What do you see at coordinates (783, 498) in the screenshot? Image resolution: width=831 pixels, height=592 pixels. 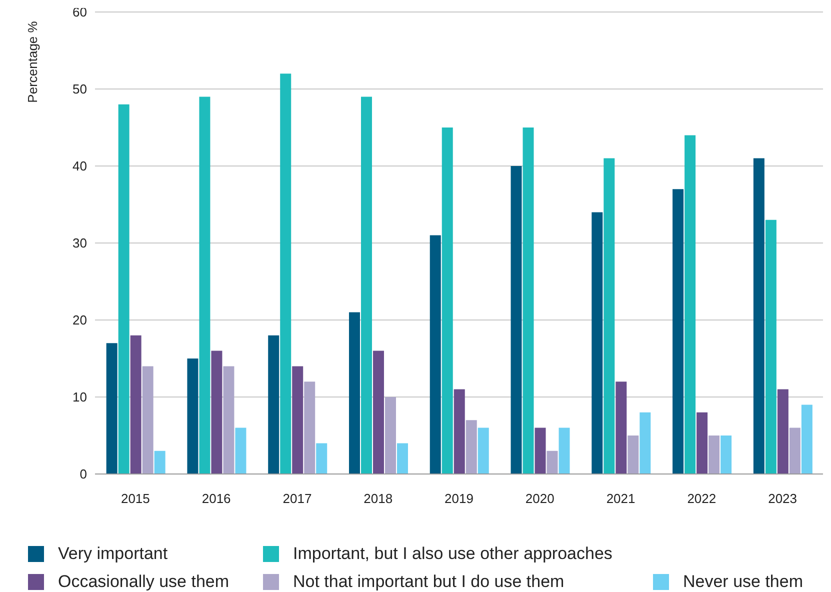 I see `x-tick-label: 2023` at bounding box center [783, 498].